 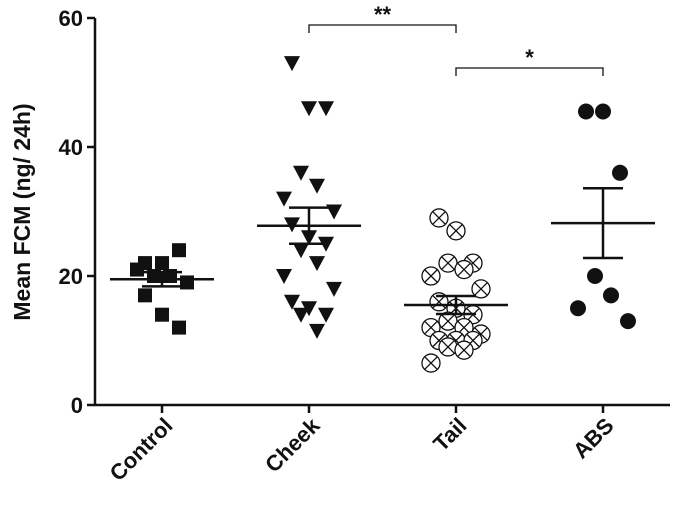 I want to click on x-tick-label: Tail, so click(x=449, y=434).